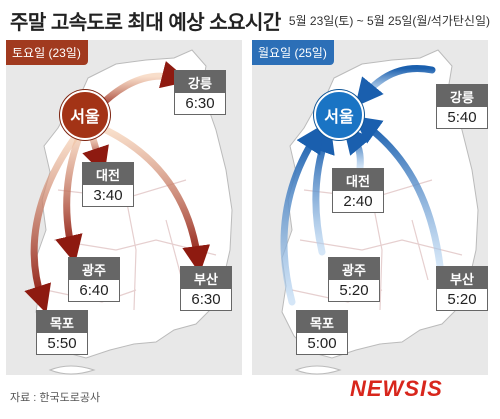 The width and height of the screenshot is (500, 419). I want to click on date-range: 5월 23일(토) ~ 5월 25일(월/석가탄신일), so click(389, 21).